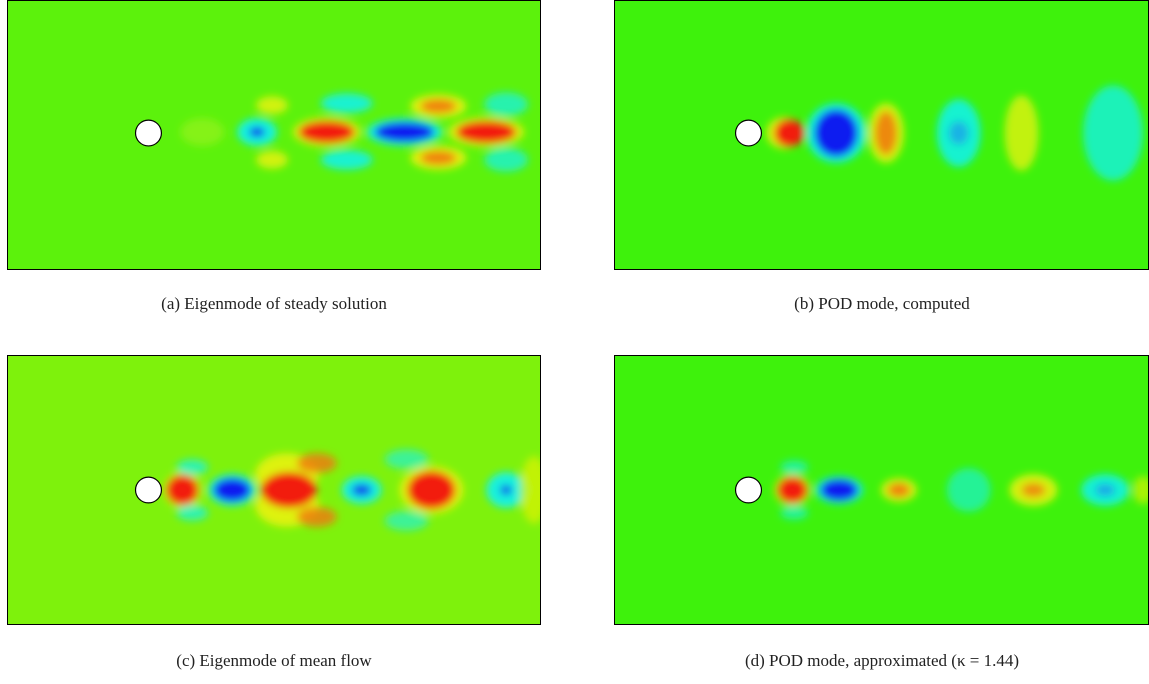 Image resolution: width=1149 pixels, height=684 pixels. I want to click on caption-a: (a) Eigenmode of steady solution, so click(274, 304).